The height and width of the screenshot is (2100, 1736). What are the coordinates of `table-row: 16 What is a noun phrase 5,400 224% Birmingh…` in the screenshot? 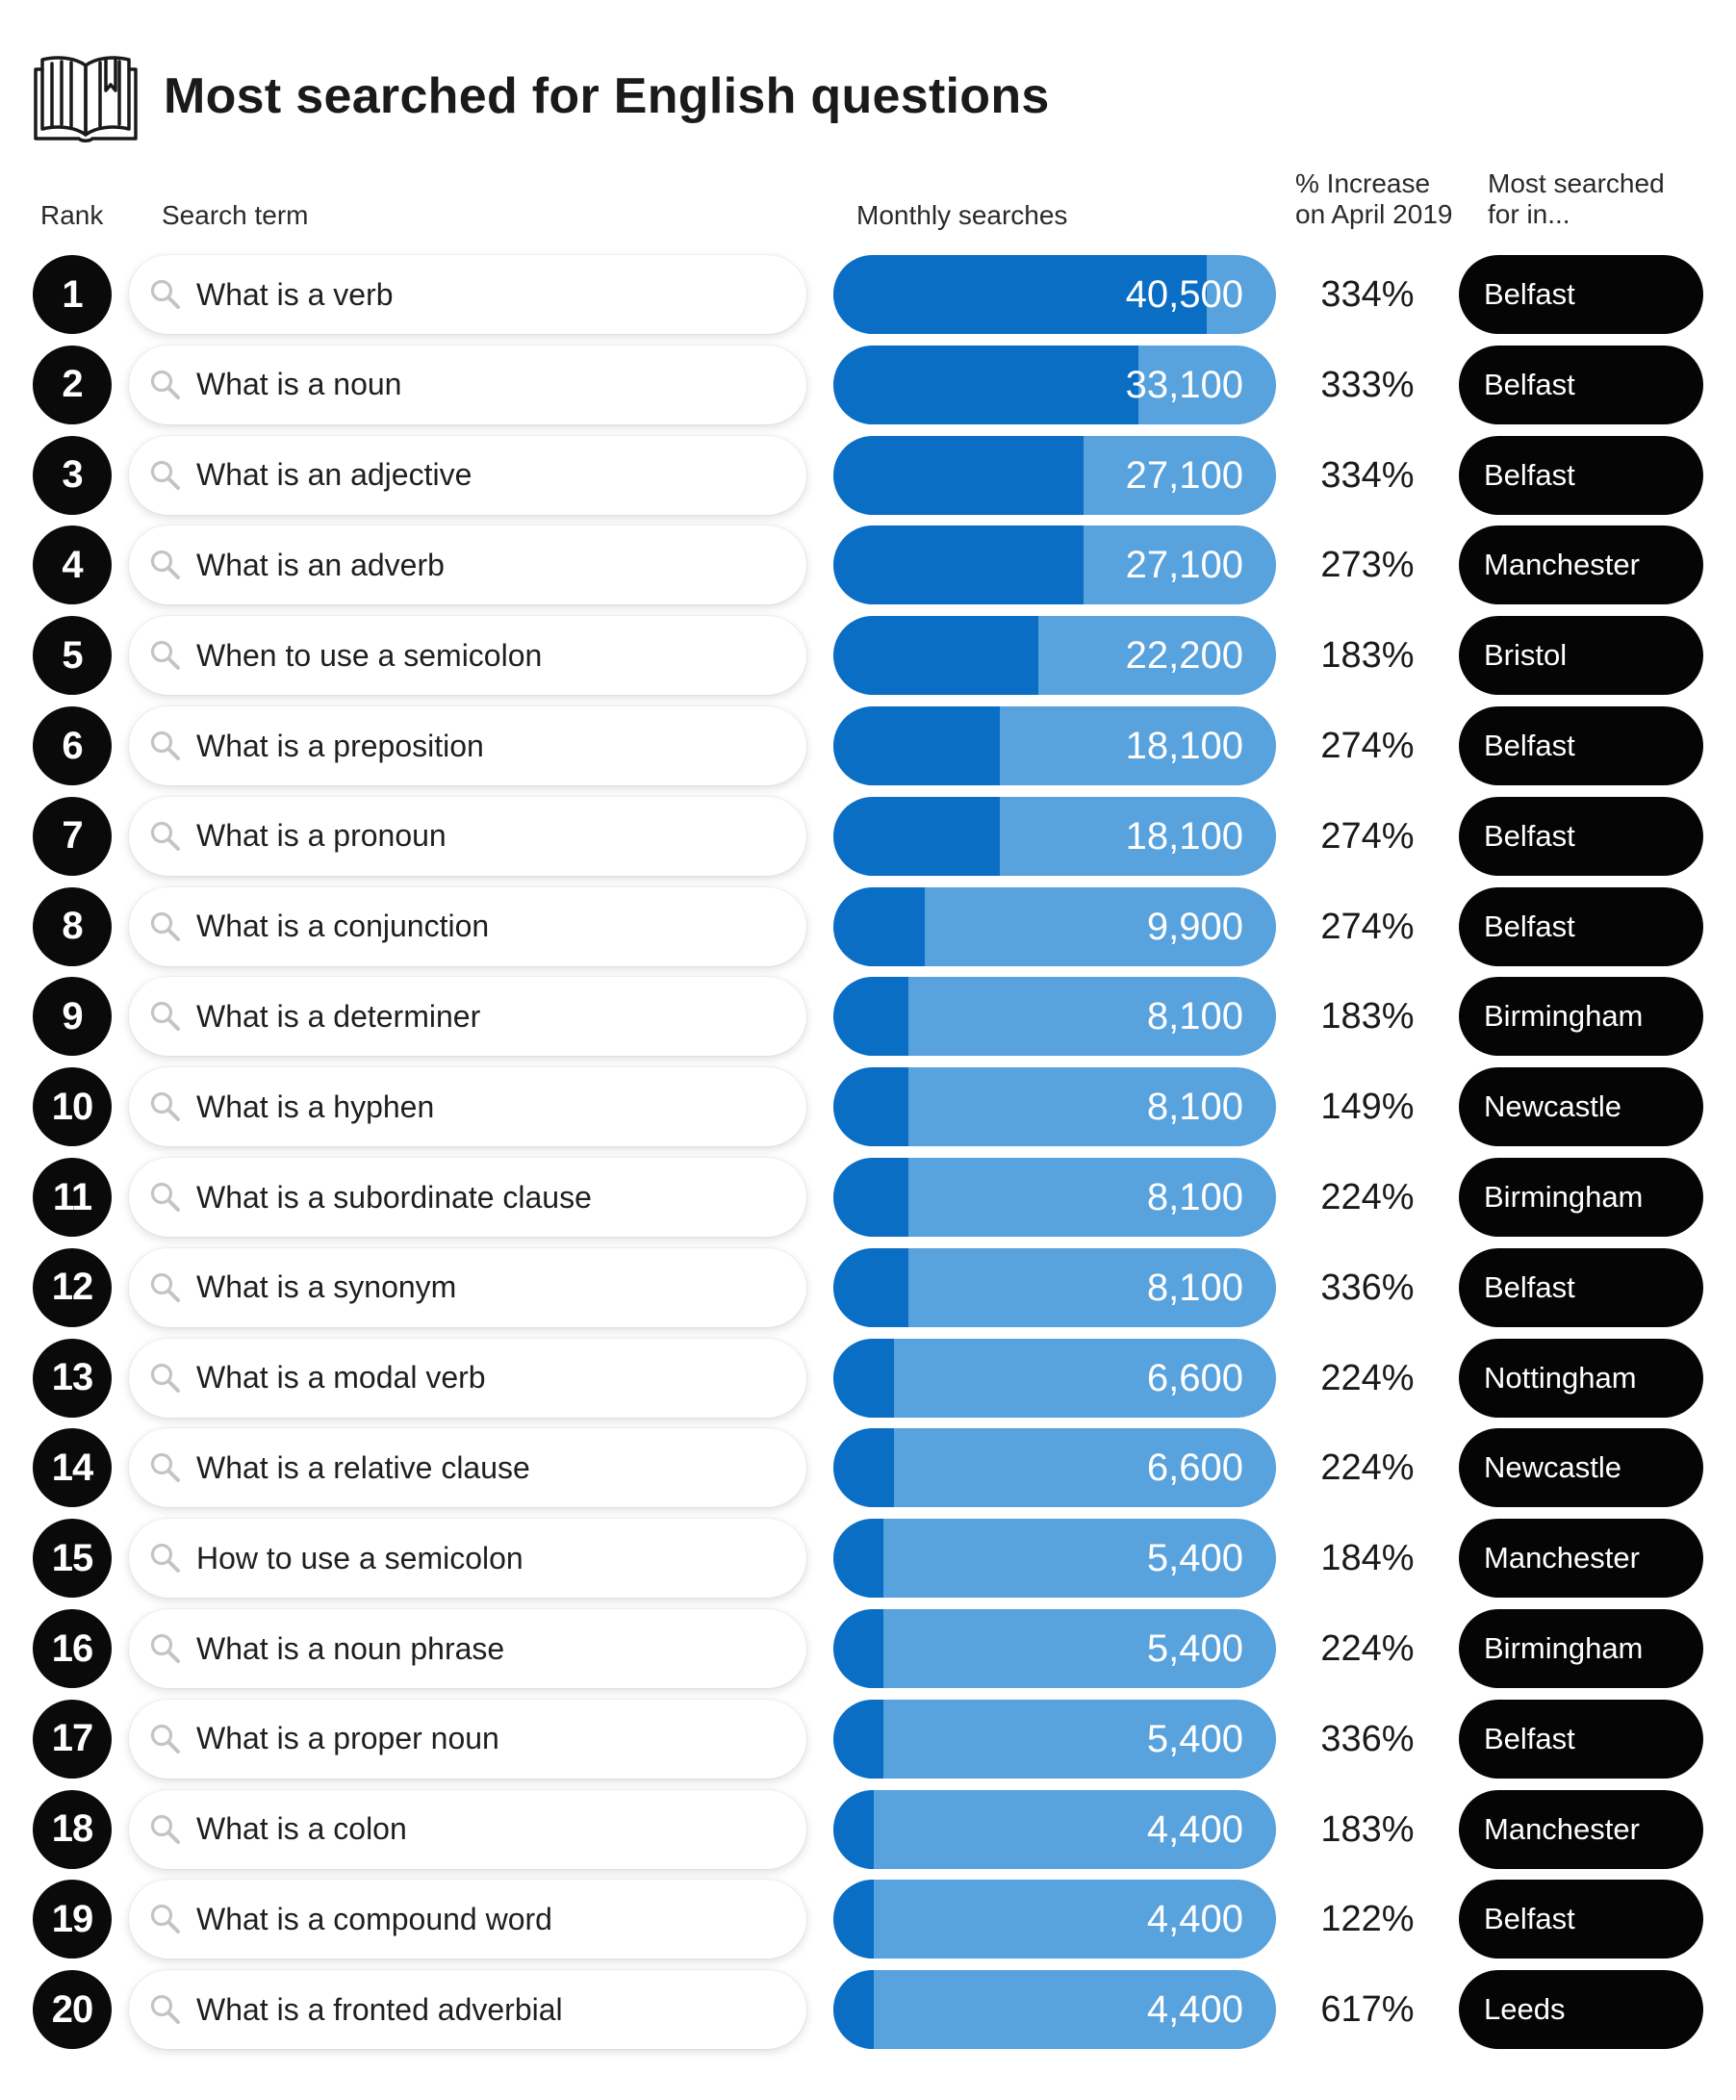 It's located at (868, 1648).